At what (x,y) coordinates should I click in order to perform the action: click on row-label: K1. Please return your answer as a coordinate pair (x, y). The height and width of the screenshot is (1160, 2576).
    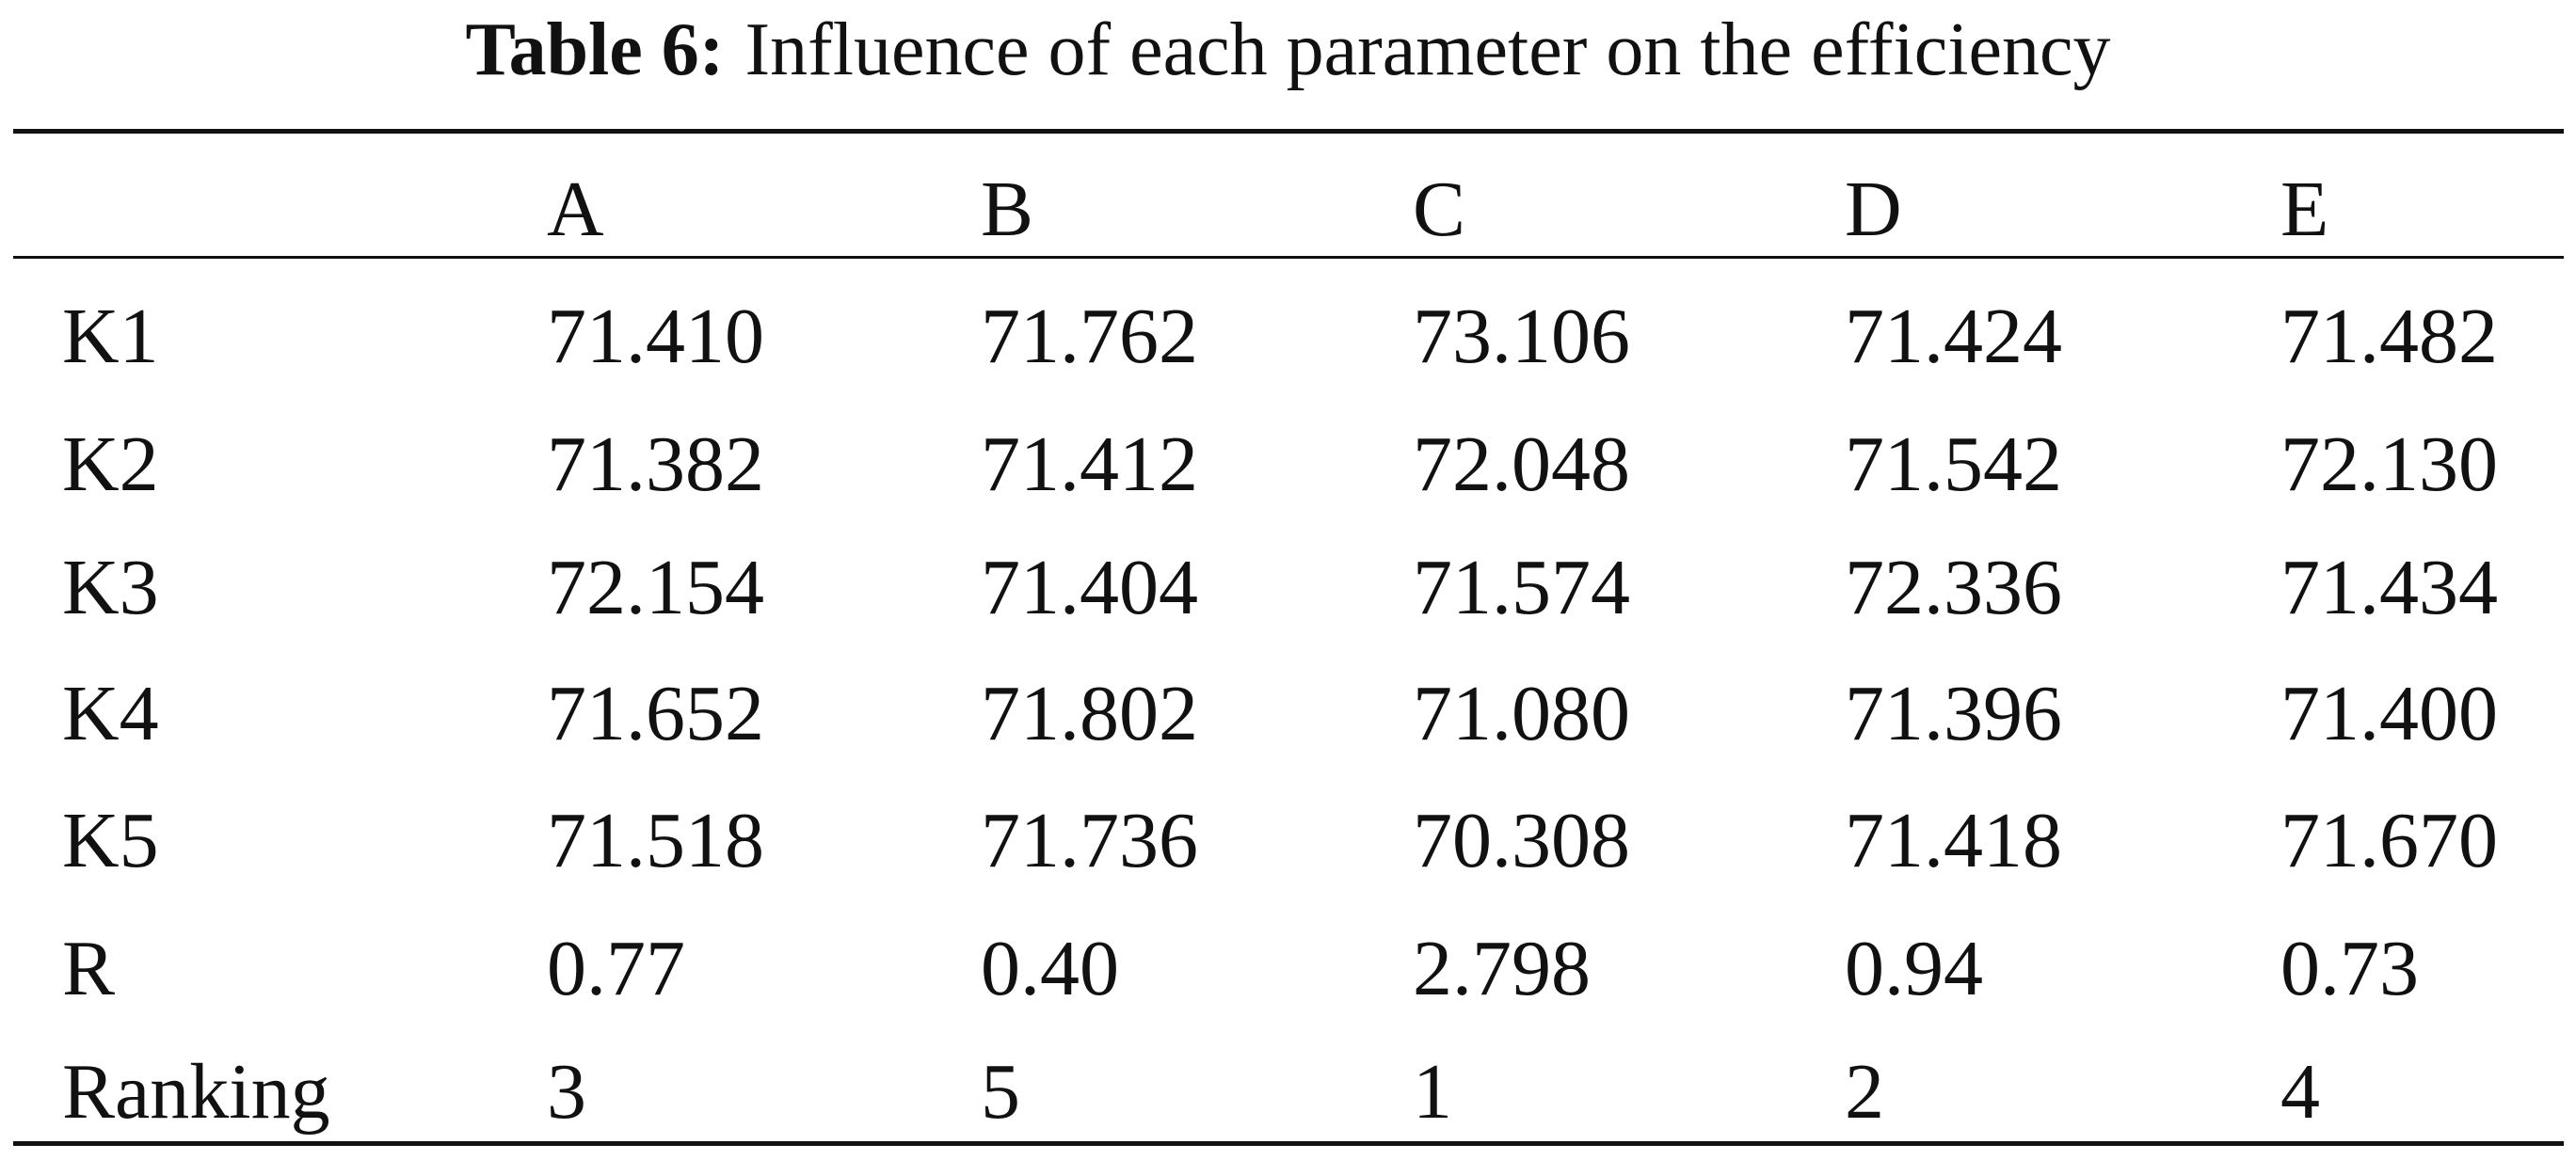
    Looking at the image, I should click on (110, 337).